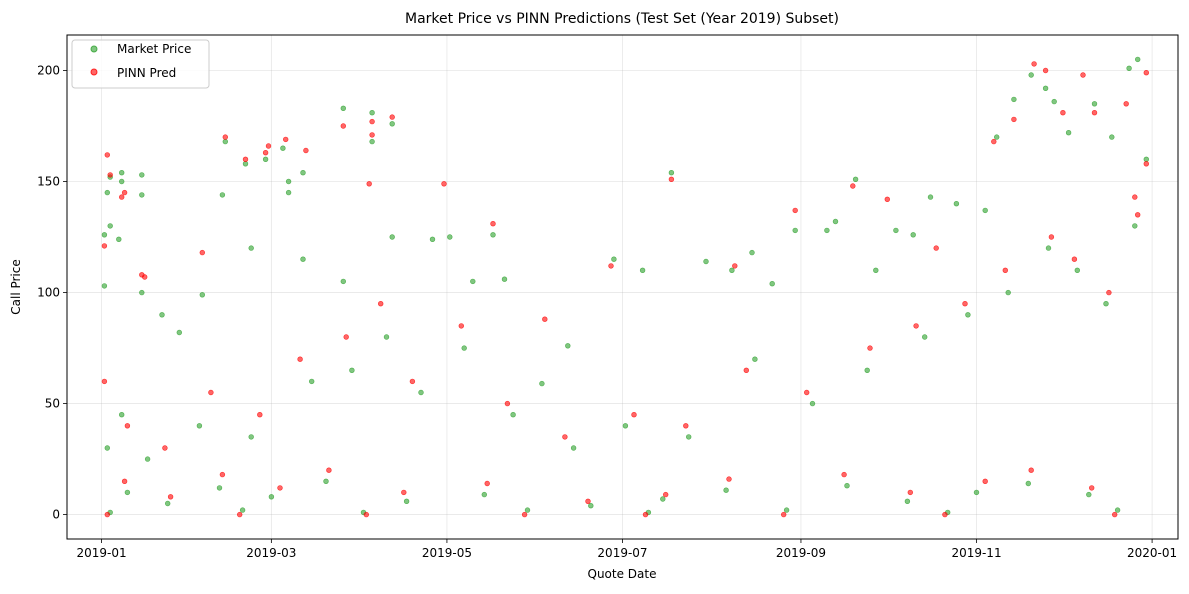 This screenshot has width=1189, height=594. What do you see at coordinates (56, 515) in the screenshot?
I see `y-tick-label: 0` at bounding box center [56, 515].